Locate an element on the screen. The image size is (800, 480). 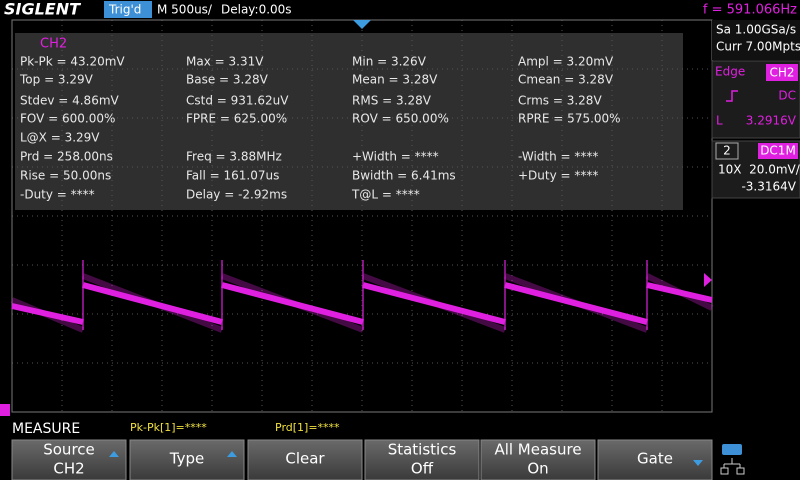
level-label: L is located at coordinates (719, 121).